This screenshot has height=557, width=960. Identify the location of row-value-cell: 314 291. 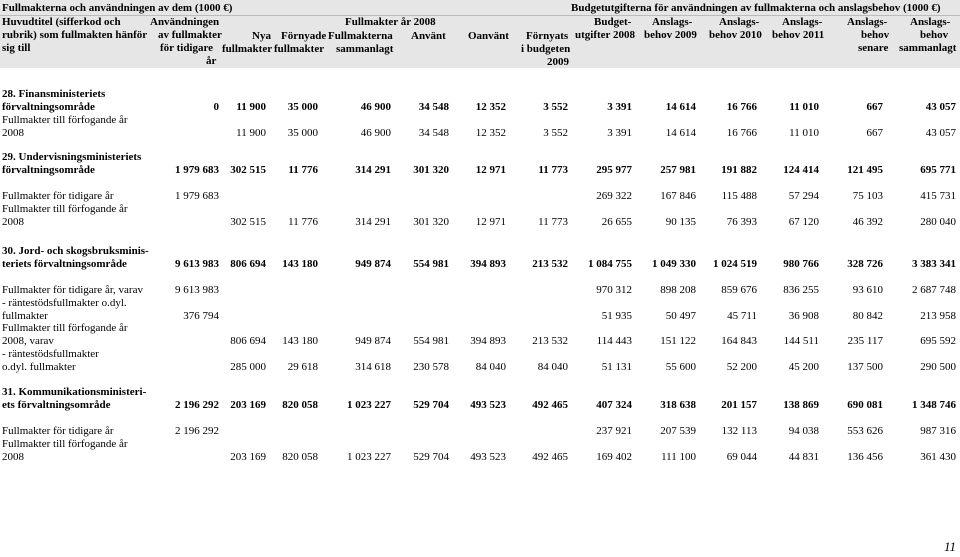
(373, 222).